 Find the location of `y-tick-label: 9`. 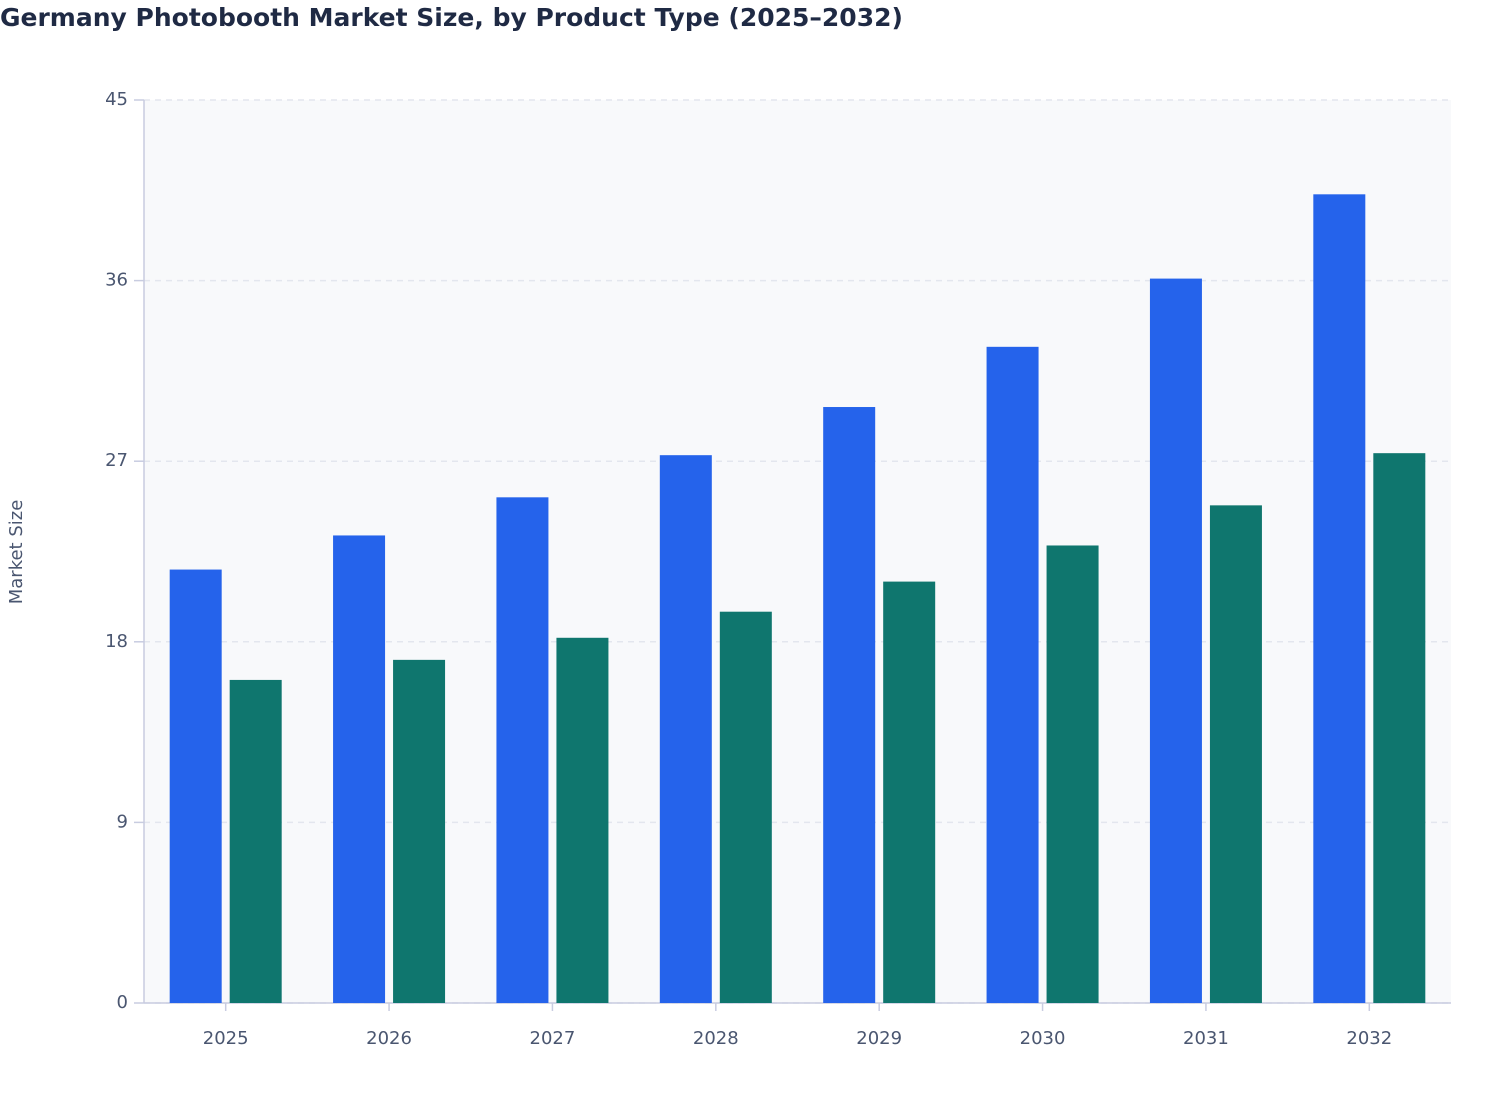

y-tick-label: 9 is located at coordinates (122, 821).